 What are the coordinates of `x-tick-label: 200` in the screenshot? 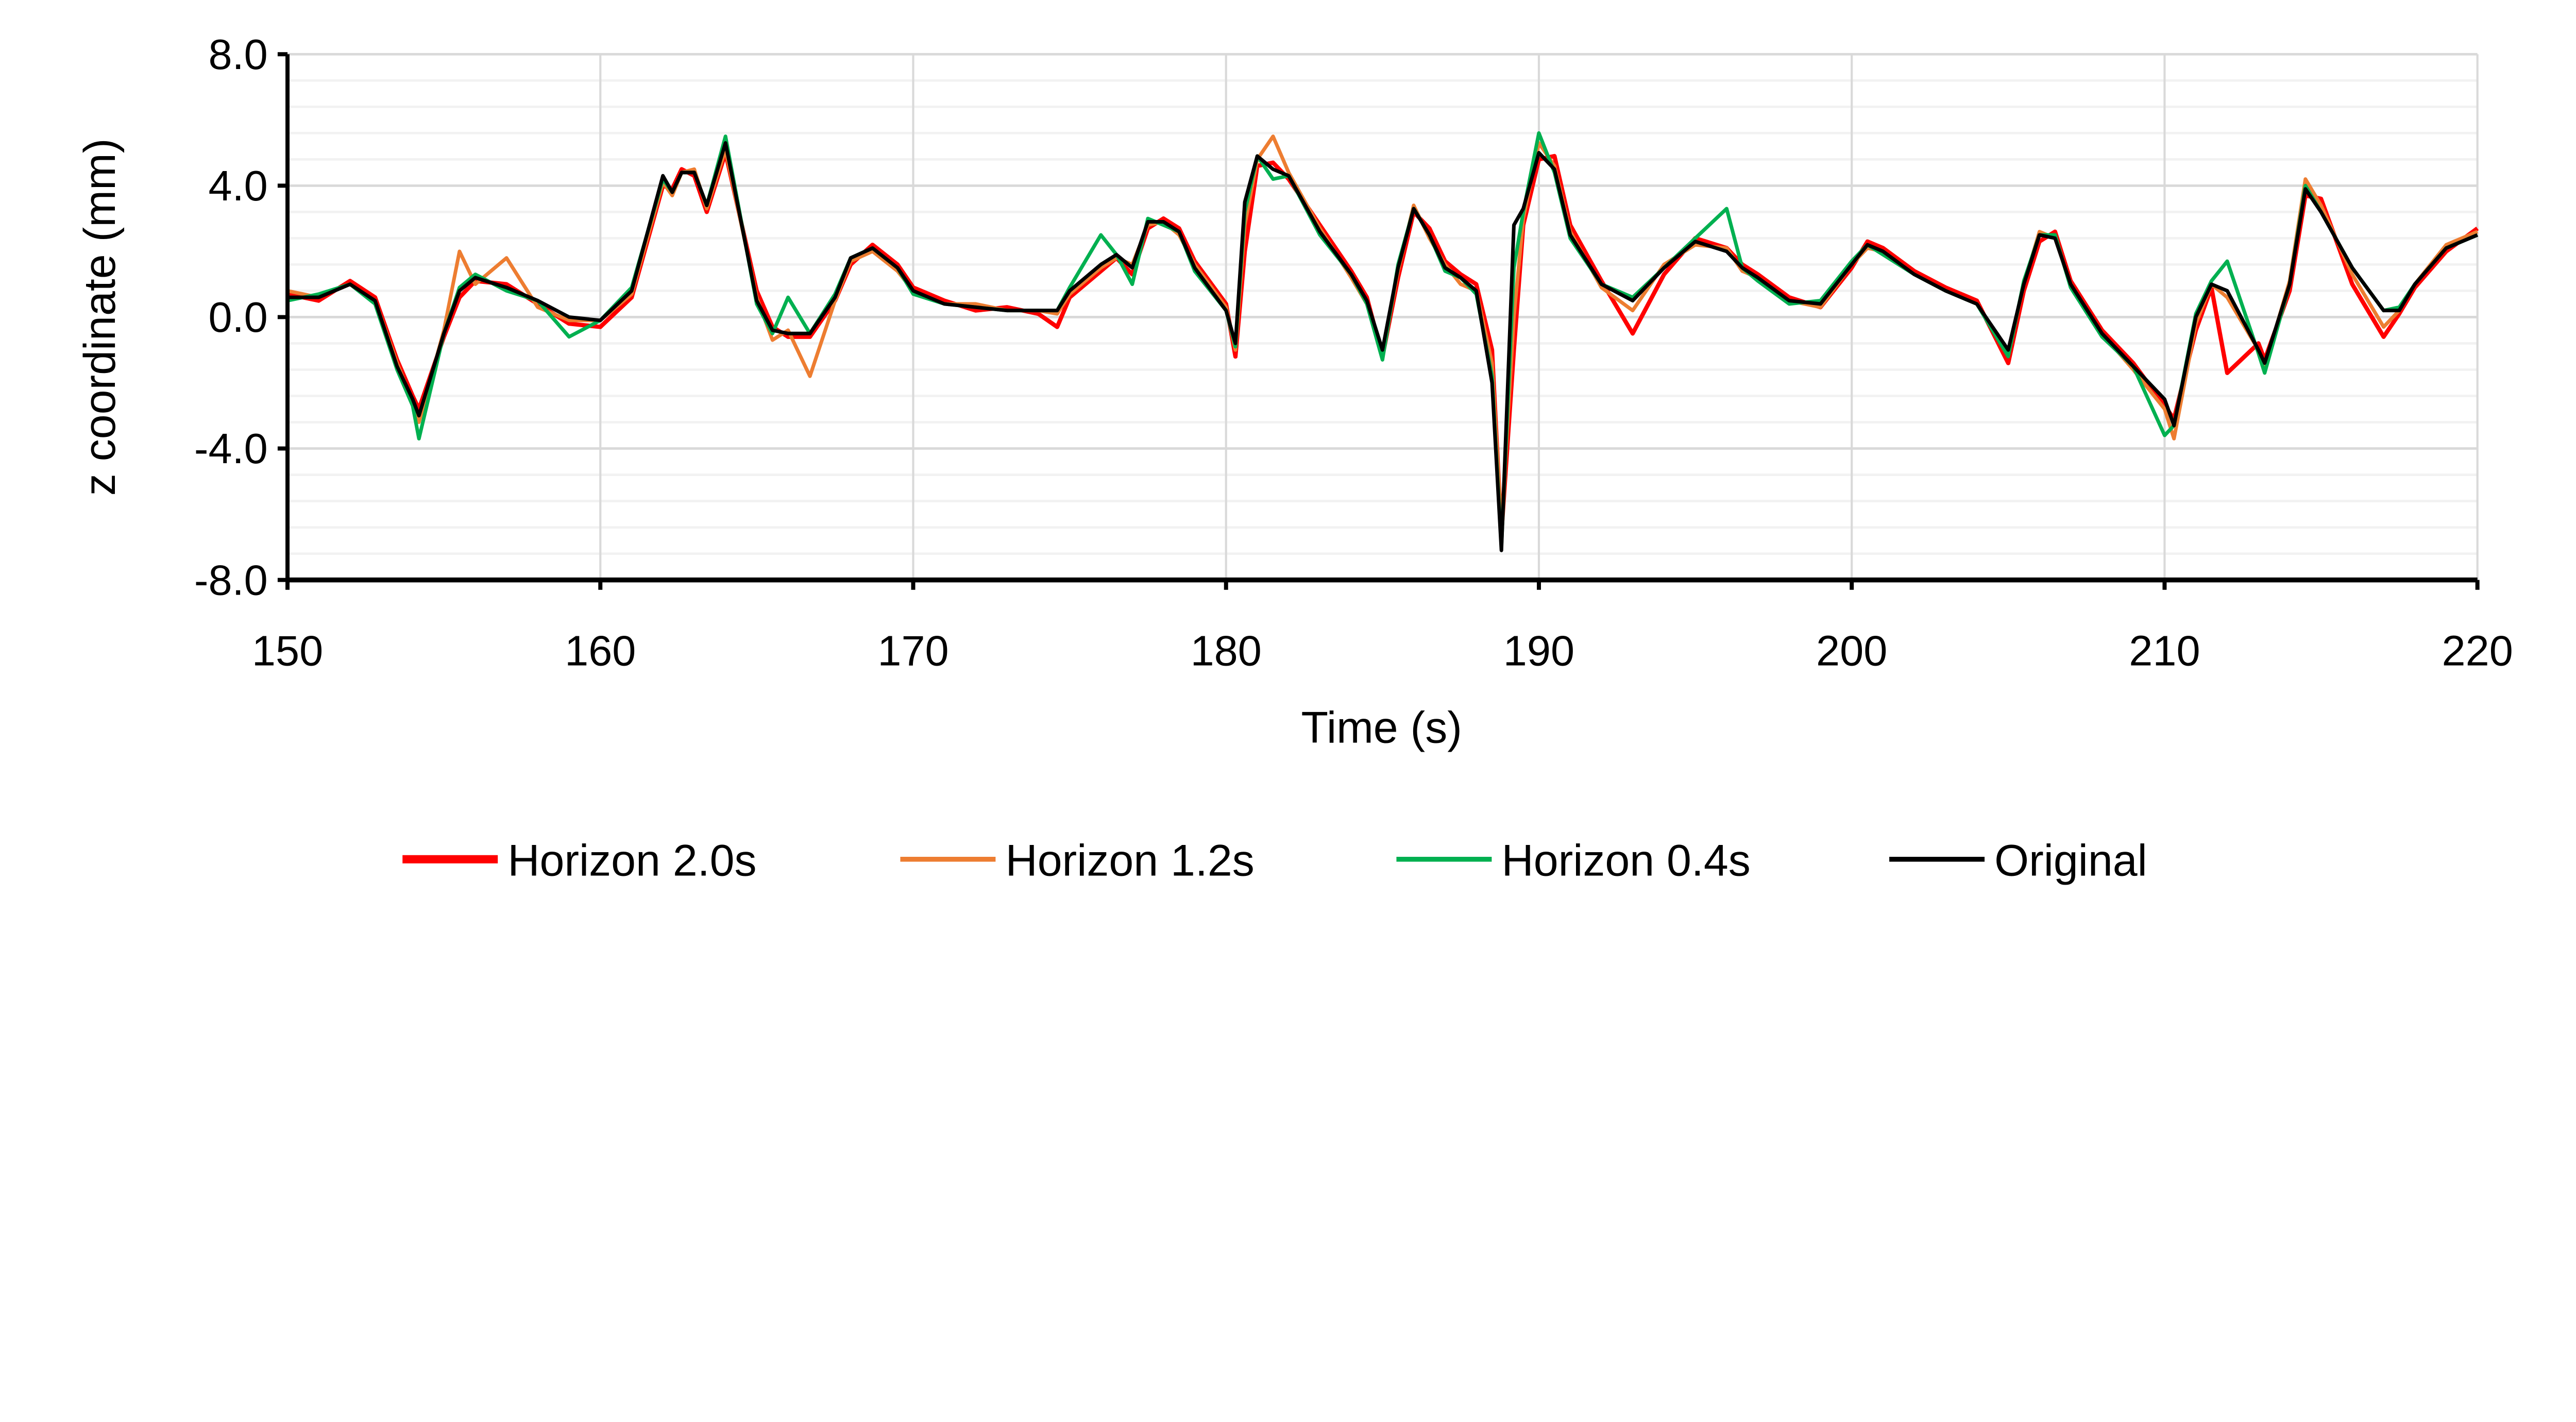 It's located at (1851, 650).